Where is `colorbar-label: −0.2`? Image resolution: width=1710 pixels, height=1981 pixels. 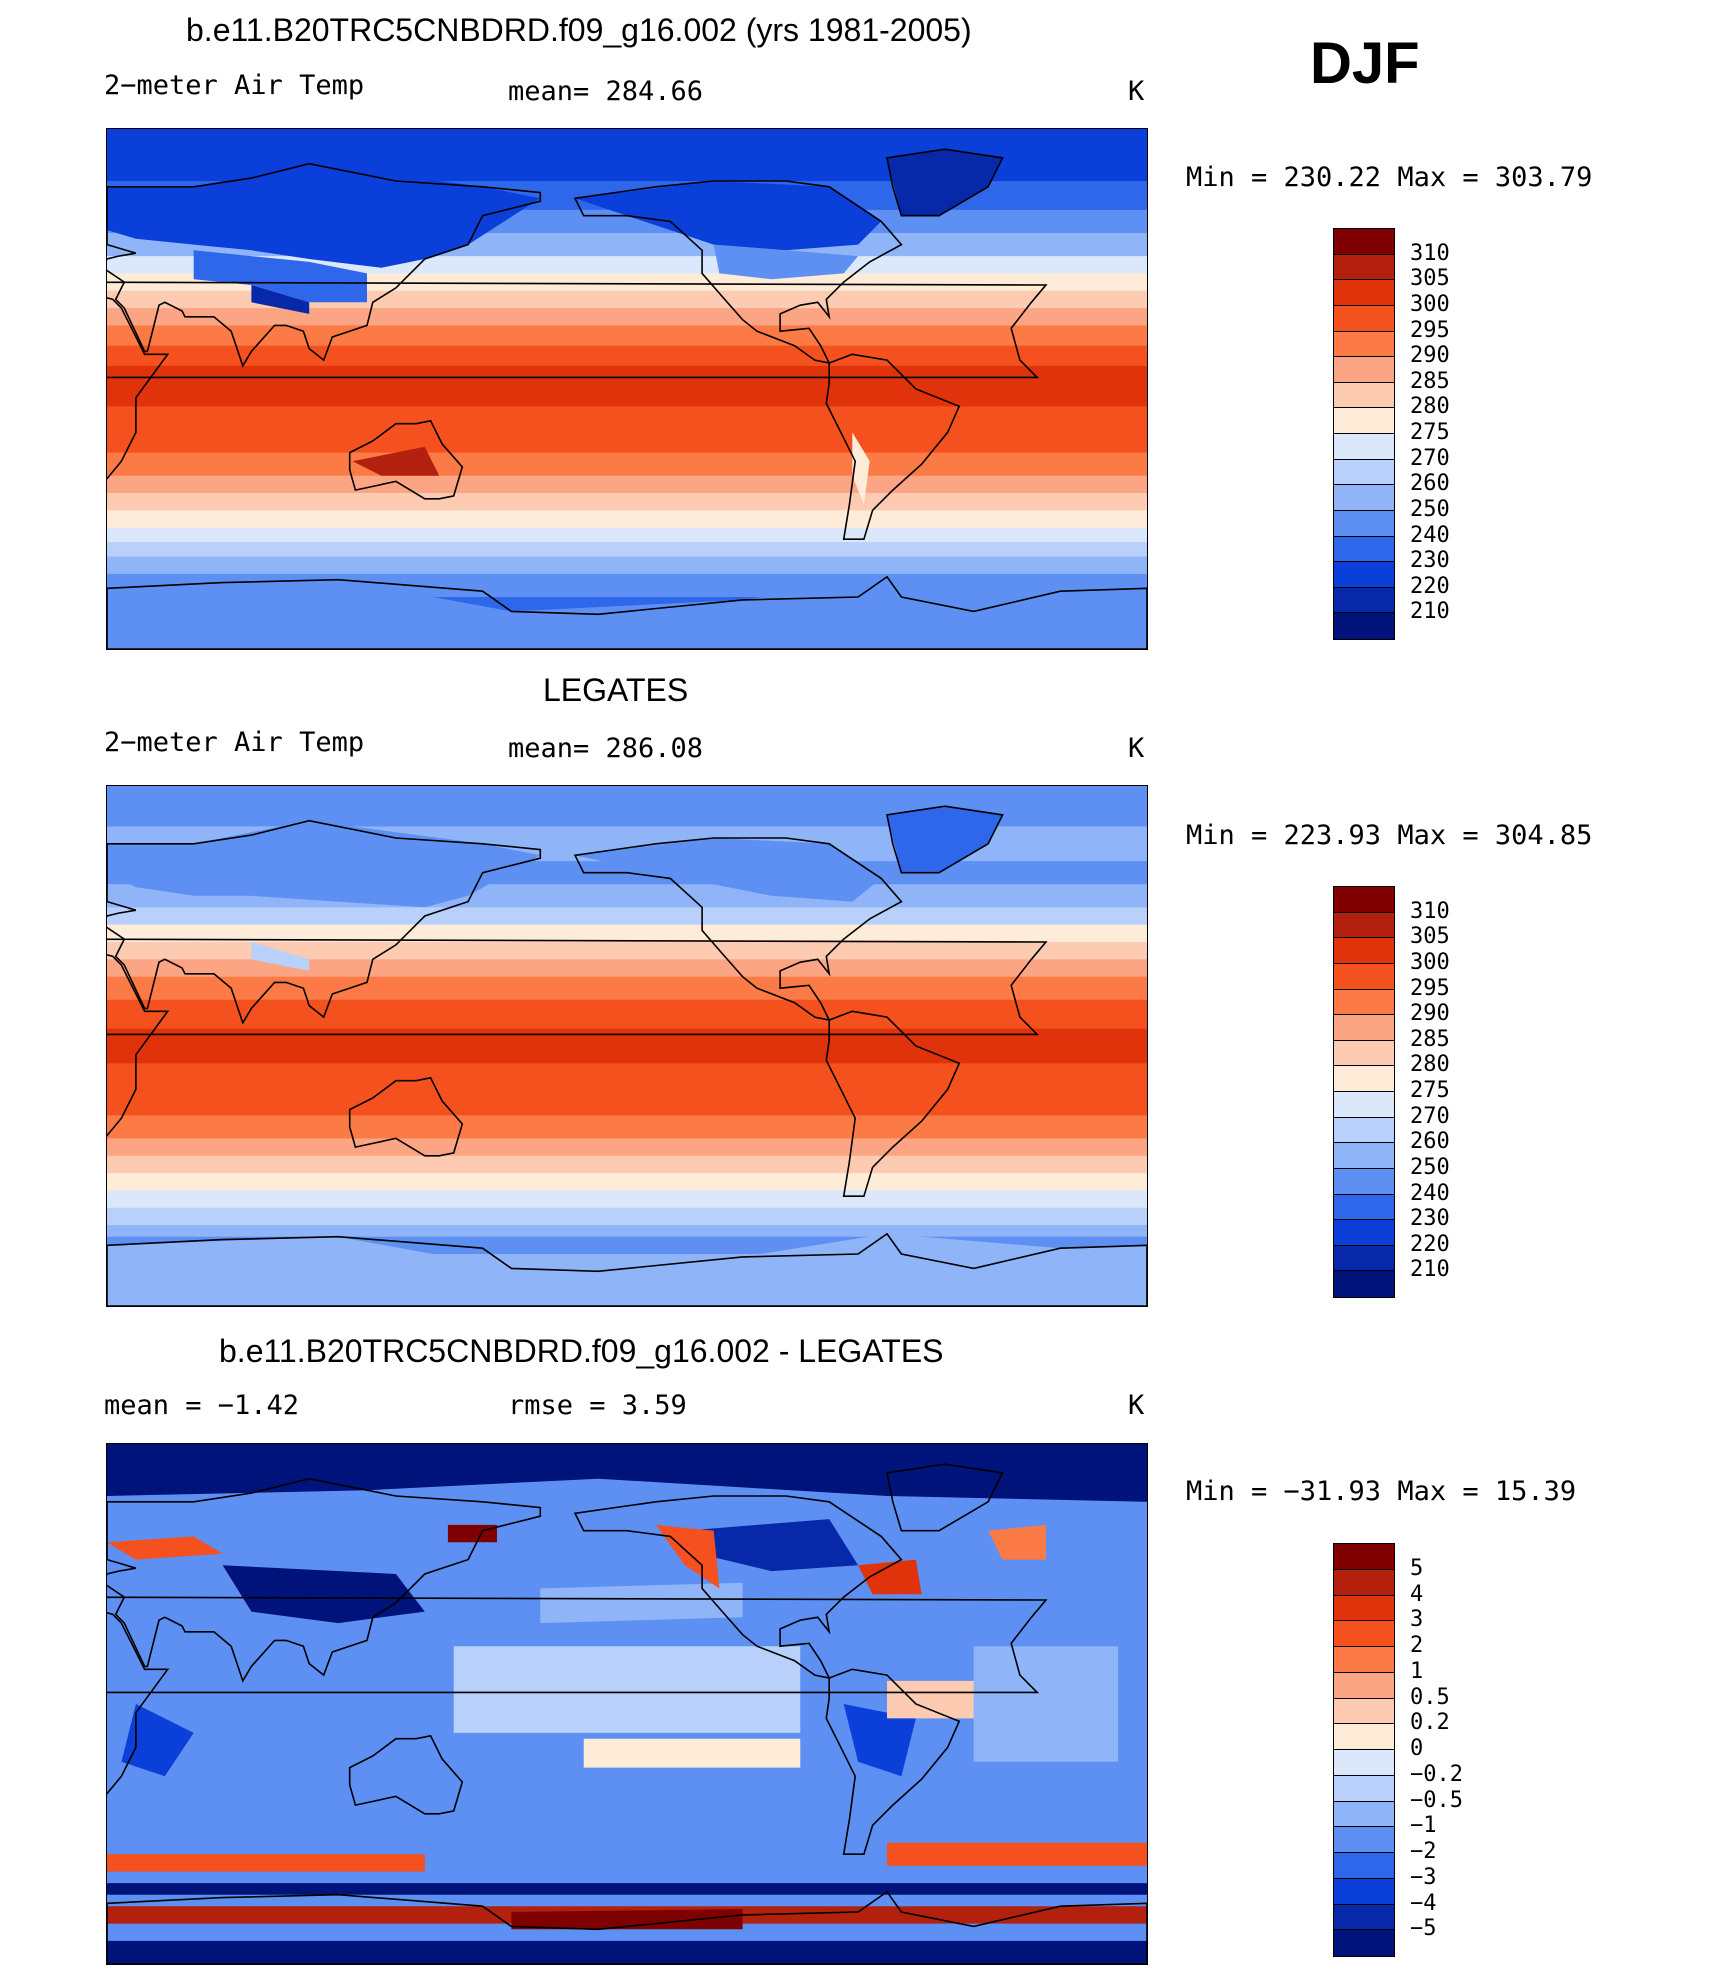 colorbar-label: −0.2 is located at coordinates (1436, 1774).